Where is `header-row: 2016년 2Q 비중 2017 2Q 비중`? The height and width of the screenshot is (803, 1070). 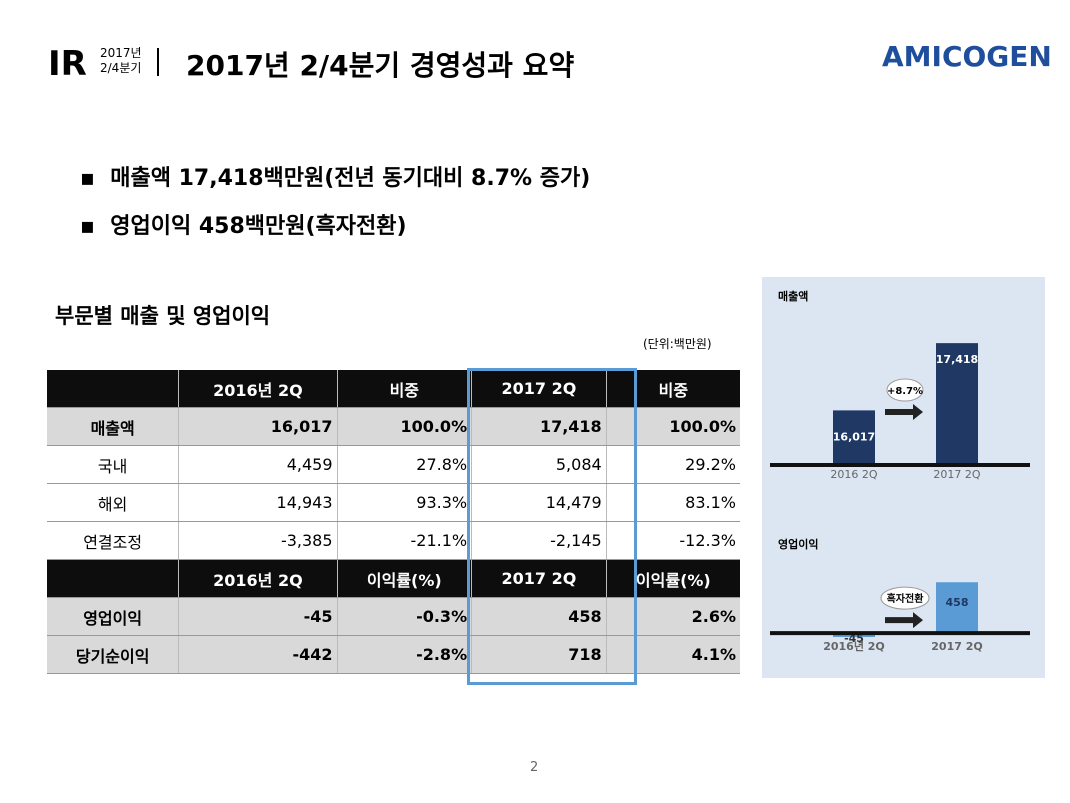
header-row: 2016년 2Q 비중 2017 2Q 비중 is located at coordinates (393, 389).